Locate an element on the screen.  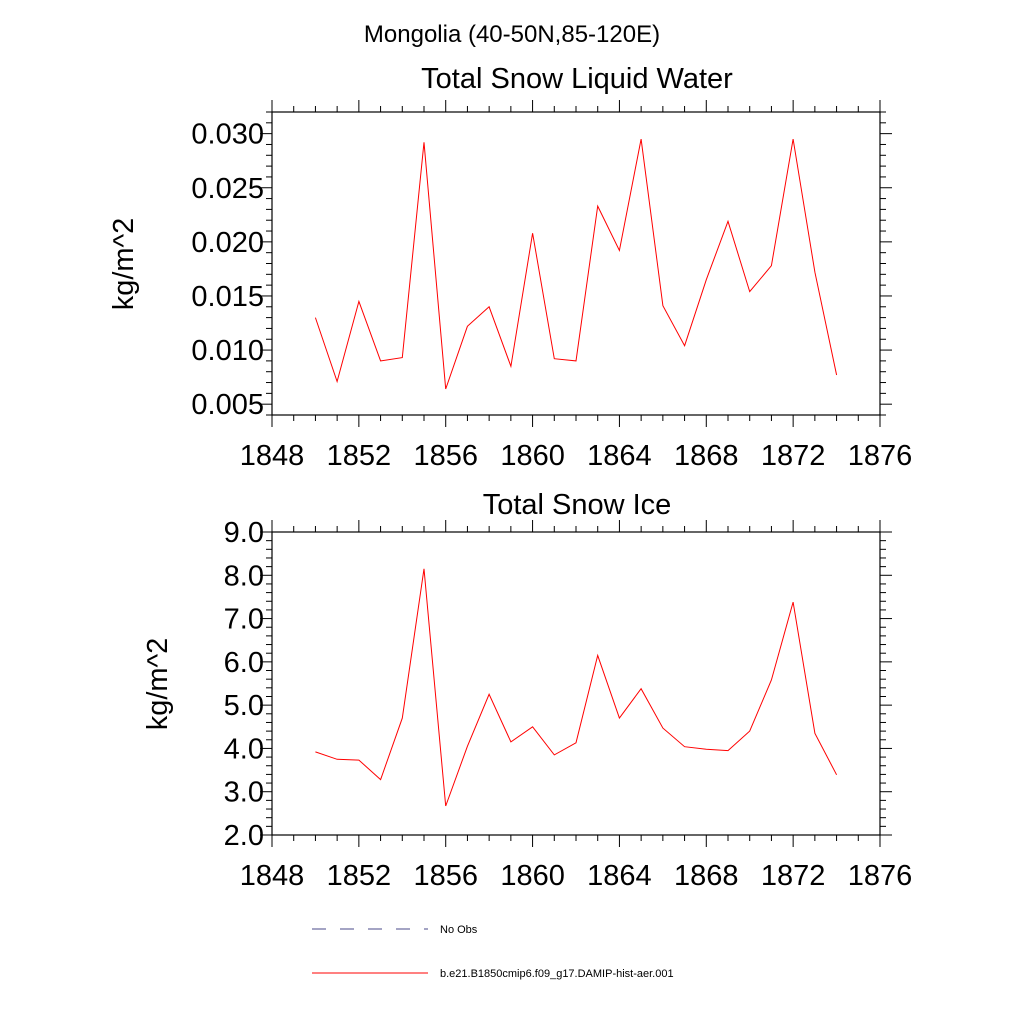
y-tick-label: 4.0 is located at coordinates (244, 749).